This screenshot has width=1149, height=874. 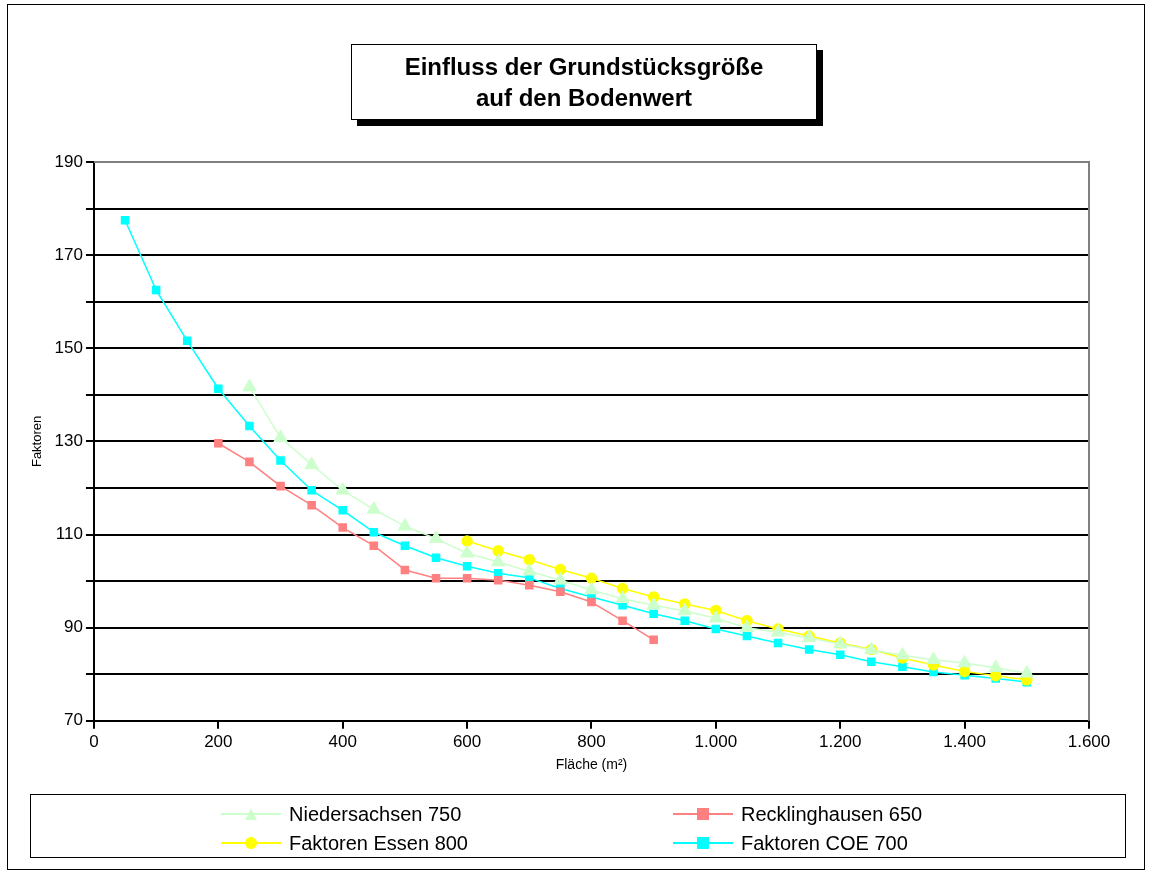 I want to click on y-tick-label: 70, so click(x=73, y=720).